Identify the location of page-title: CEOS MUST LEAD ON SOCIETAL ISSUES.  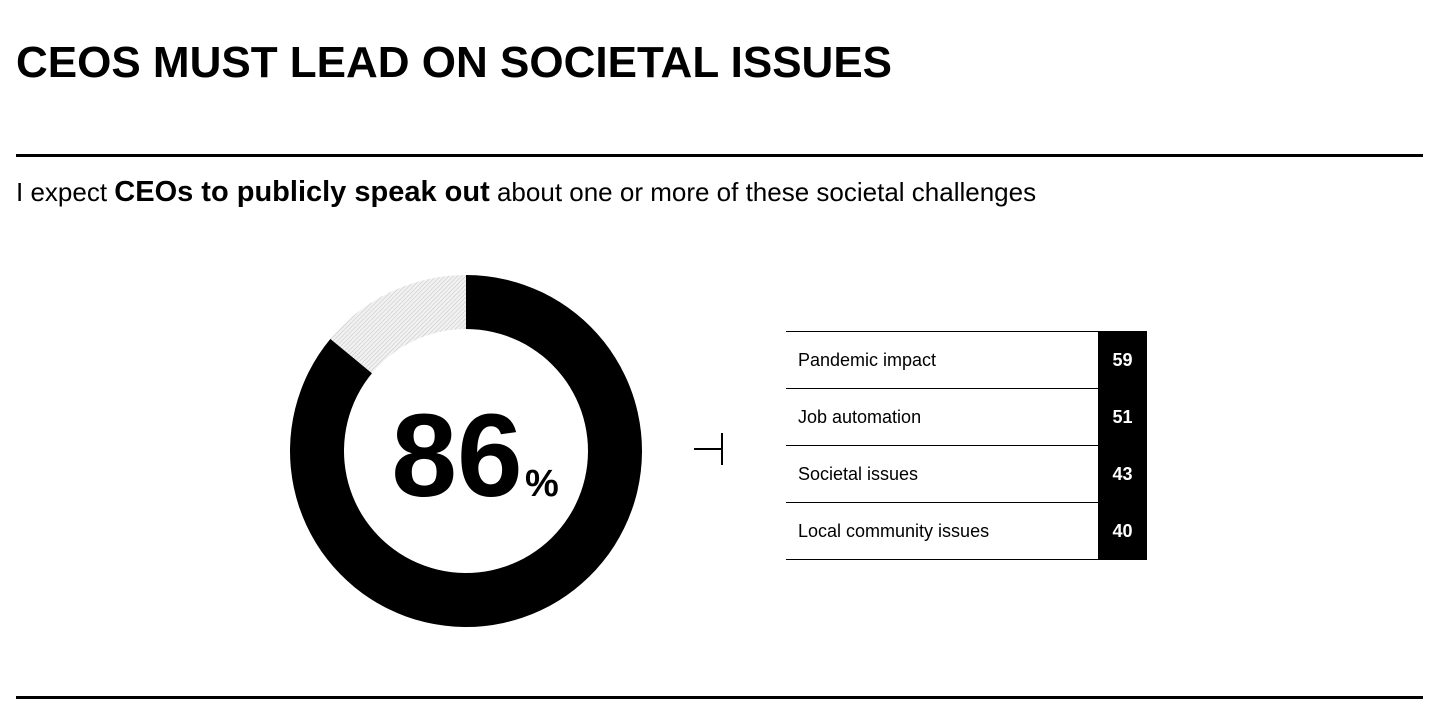
(454, 62).